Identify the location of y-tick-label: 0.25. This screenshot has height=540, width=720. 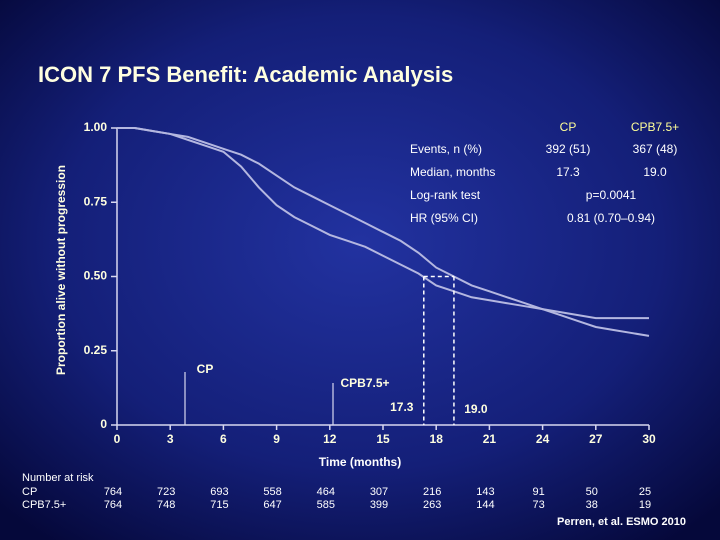
(96, 350).